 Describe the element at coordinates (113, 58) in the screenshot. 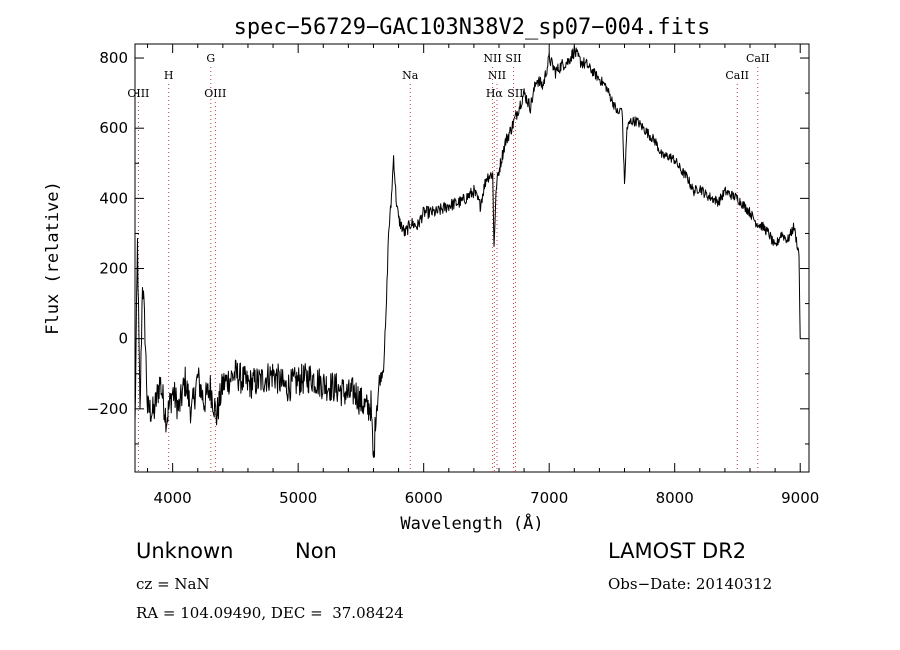

I see `y-tick-label: 800` at that location.